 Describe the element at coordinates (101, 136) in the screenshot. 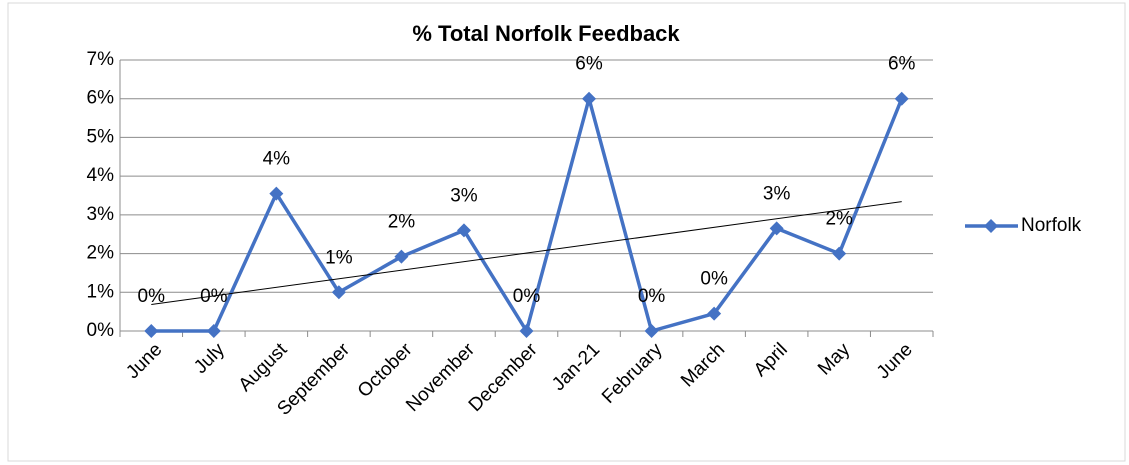

I see `y-tick-label: 5%` at that location.